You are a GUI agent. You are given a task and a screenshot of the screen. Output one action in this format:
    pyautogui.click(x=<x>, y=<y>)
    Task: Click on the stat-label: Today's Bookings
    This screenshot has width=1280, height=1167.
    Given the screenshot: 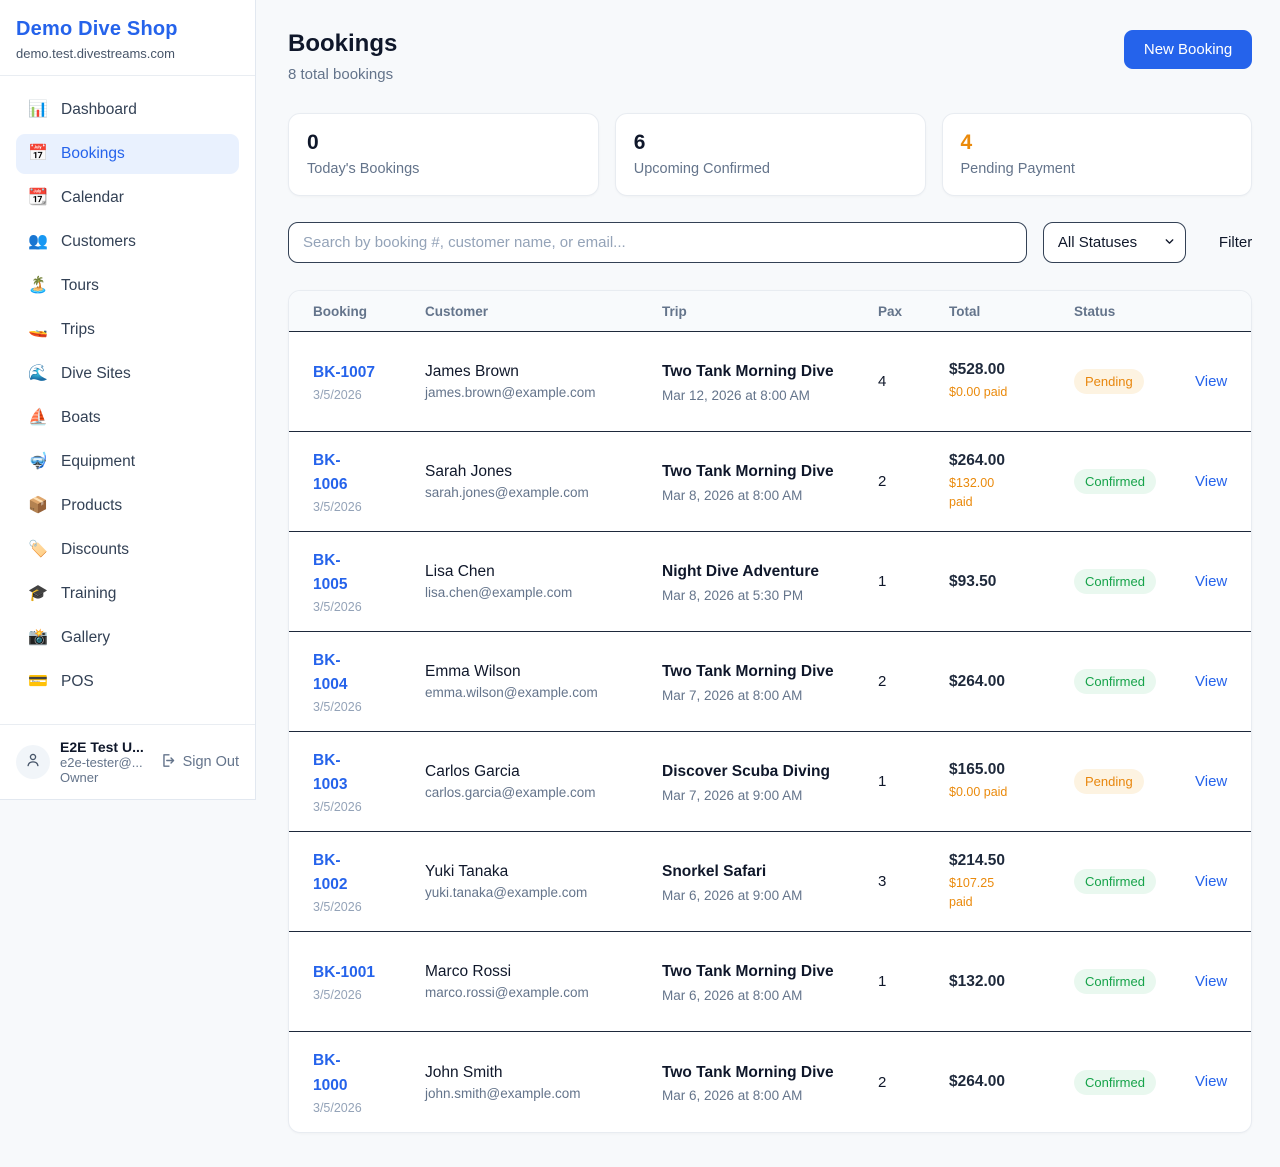 What is the action you would take?
    pyautogui.click(x=363, y=169)
    